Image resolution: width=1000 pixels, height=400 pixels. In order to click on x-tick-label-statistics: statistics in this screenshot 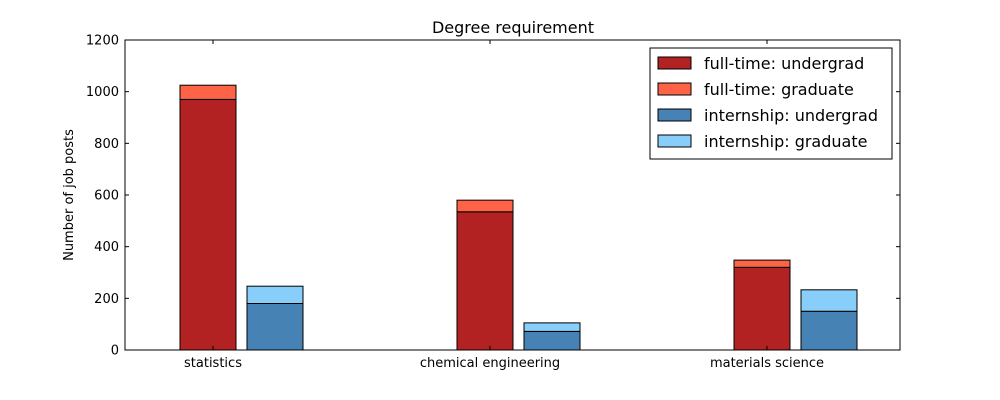, I will do `click(213, 363)`.